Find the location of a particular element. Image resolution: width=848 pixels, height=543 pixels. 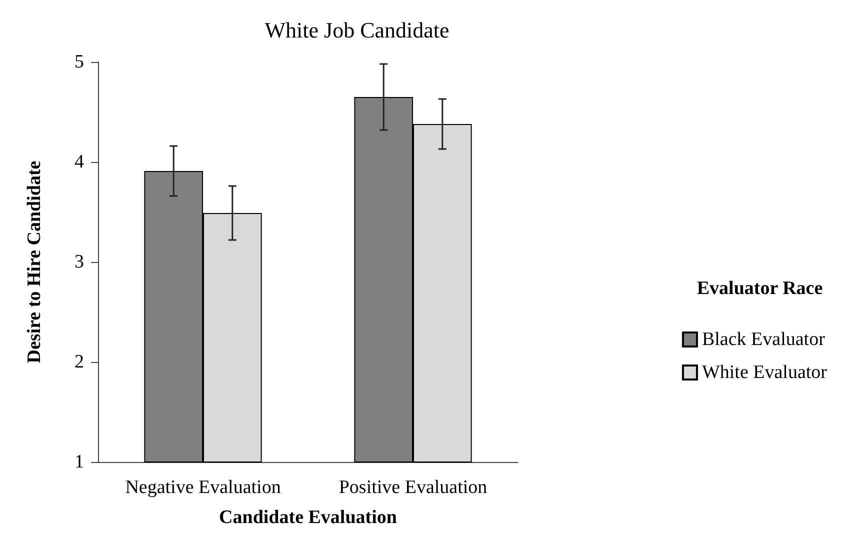

x-tick-label: Positive Evaluation is located at coordinates (413, 487).